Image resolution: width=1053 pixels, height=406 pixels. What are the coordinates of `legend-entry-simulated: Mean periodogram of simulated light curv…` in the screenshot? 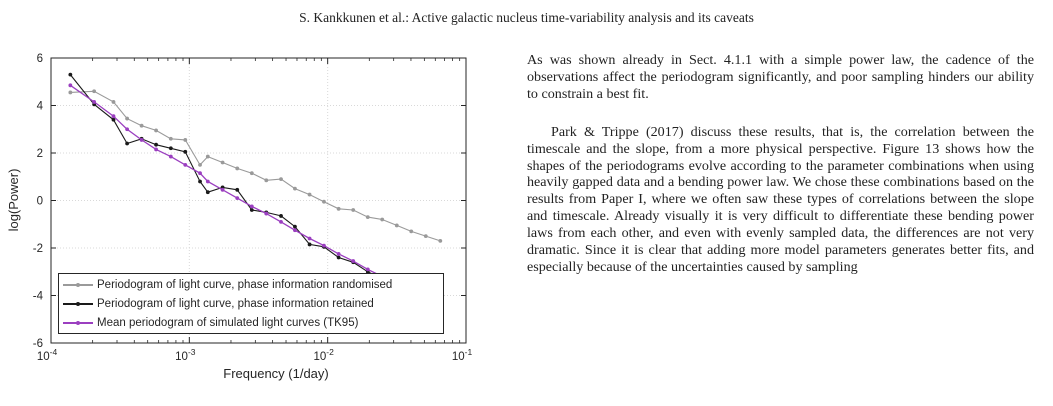 It's located at (208, 323).